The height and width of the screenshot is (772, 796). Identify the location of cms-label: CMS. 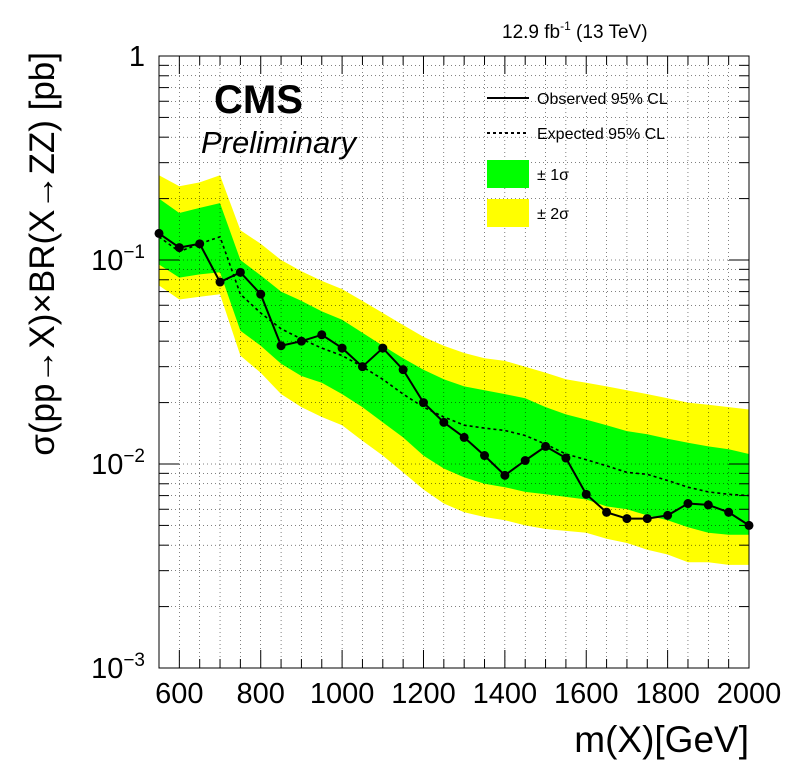
(258, 100).